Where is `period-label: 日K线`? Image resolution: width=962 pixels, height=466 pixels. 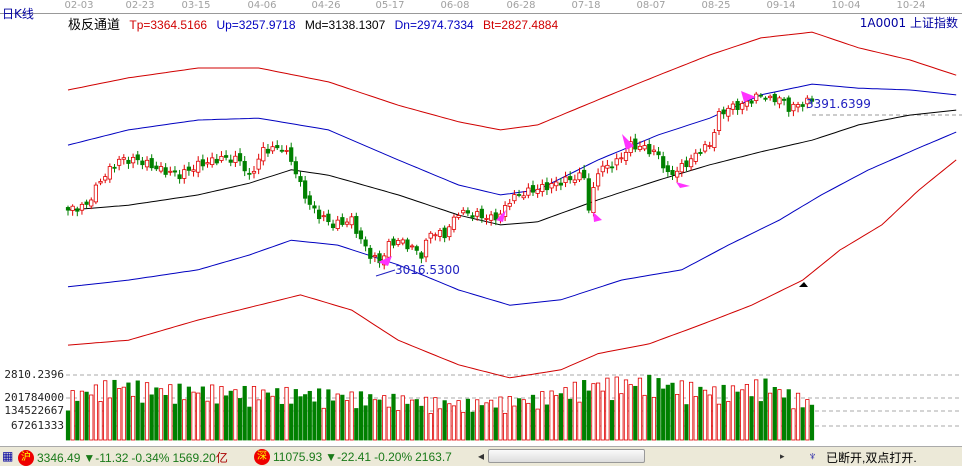 period-label: 日K线 is located at coordinates (18, 14).